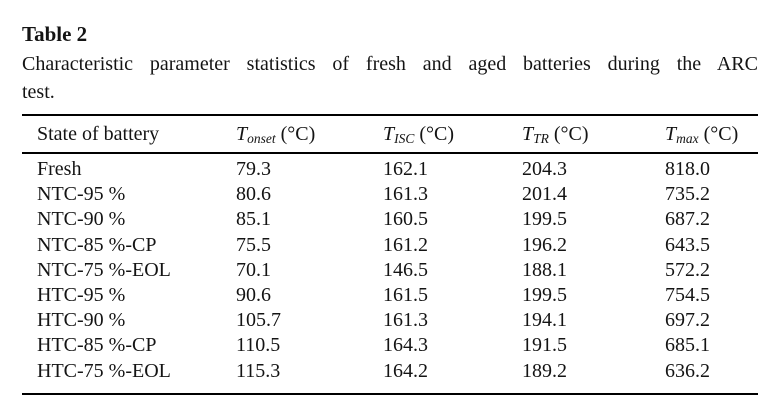  What do you see at coordinates (687, 370) in the screenshot?
I see `value-cell: 636.2` at bounding box center [687, 370].